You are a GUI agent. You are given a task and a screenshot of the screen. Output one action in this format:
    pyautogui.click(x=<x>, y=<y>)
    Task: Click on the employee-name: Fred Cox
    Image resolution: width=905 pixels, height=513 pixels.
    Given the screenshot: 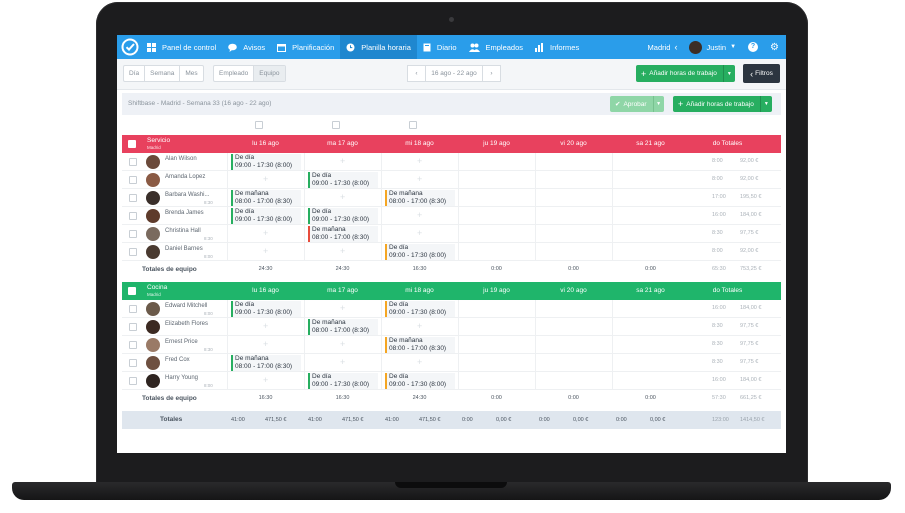 What is the action you would take?
    pyautogui.click(x=177, y=360)
    